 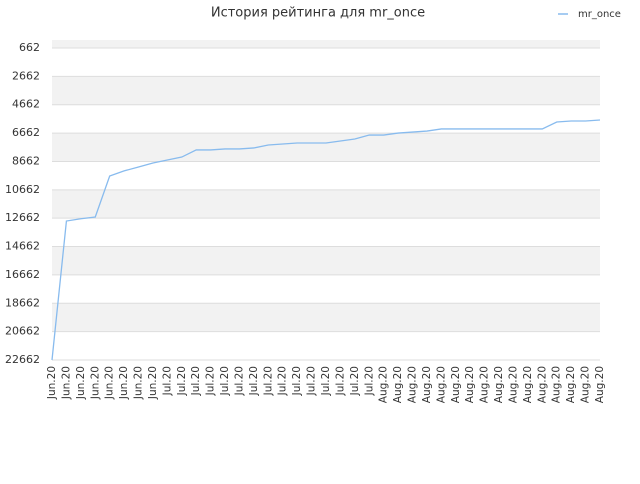 I want to click on y-tick-label: 12662, so click(x=22, y=217).